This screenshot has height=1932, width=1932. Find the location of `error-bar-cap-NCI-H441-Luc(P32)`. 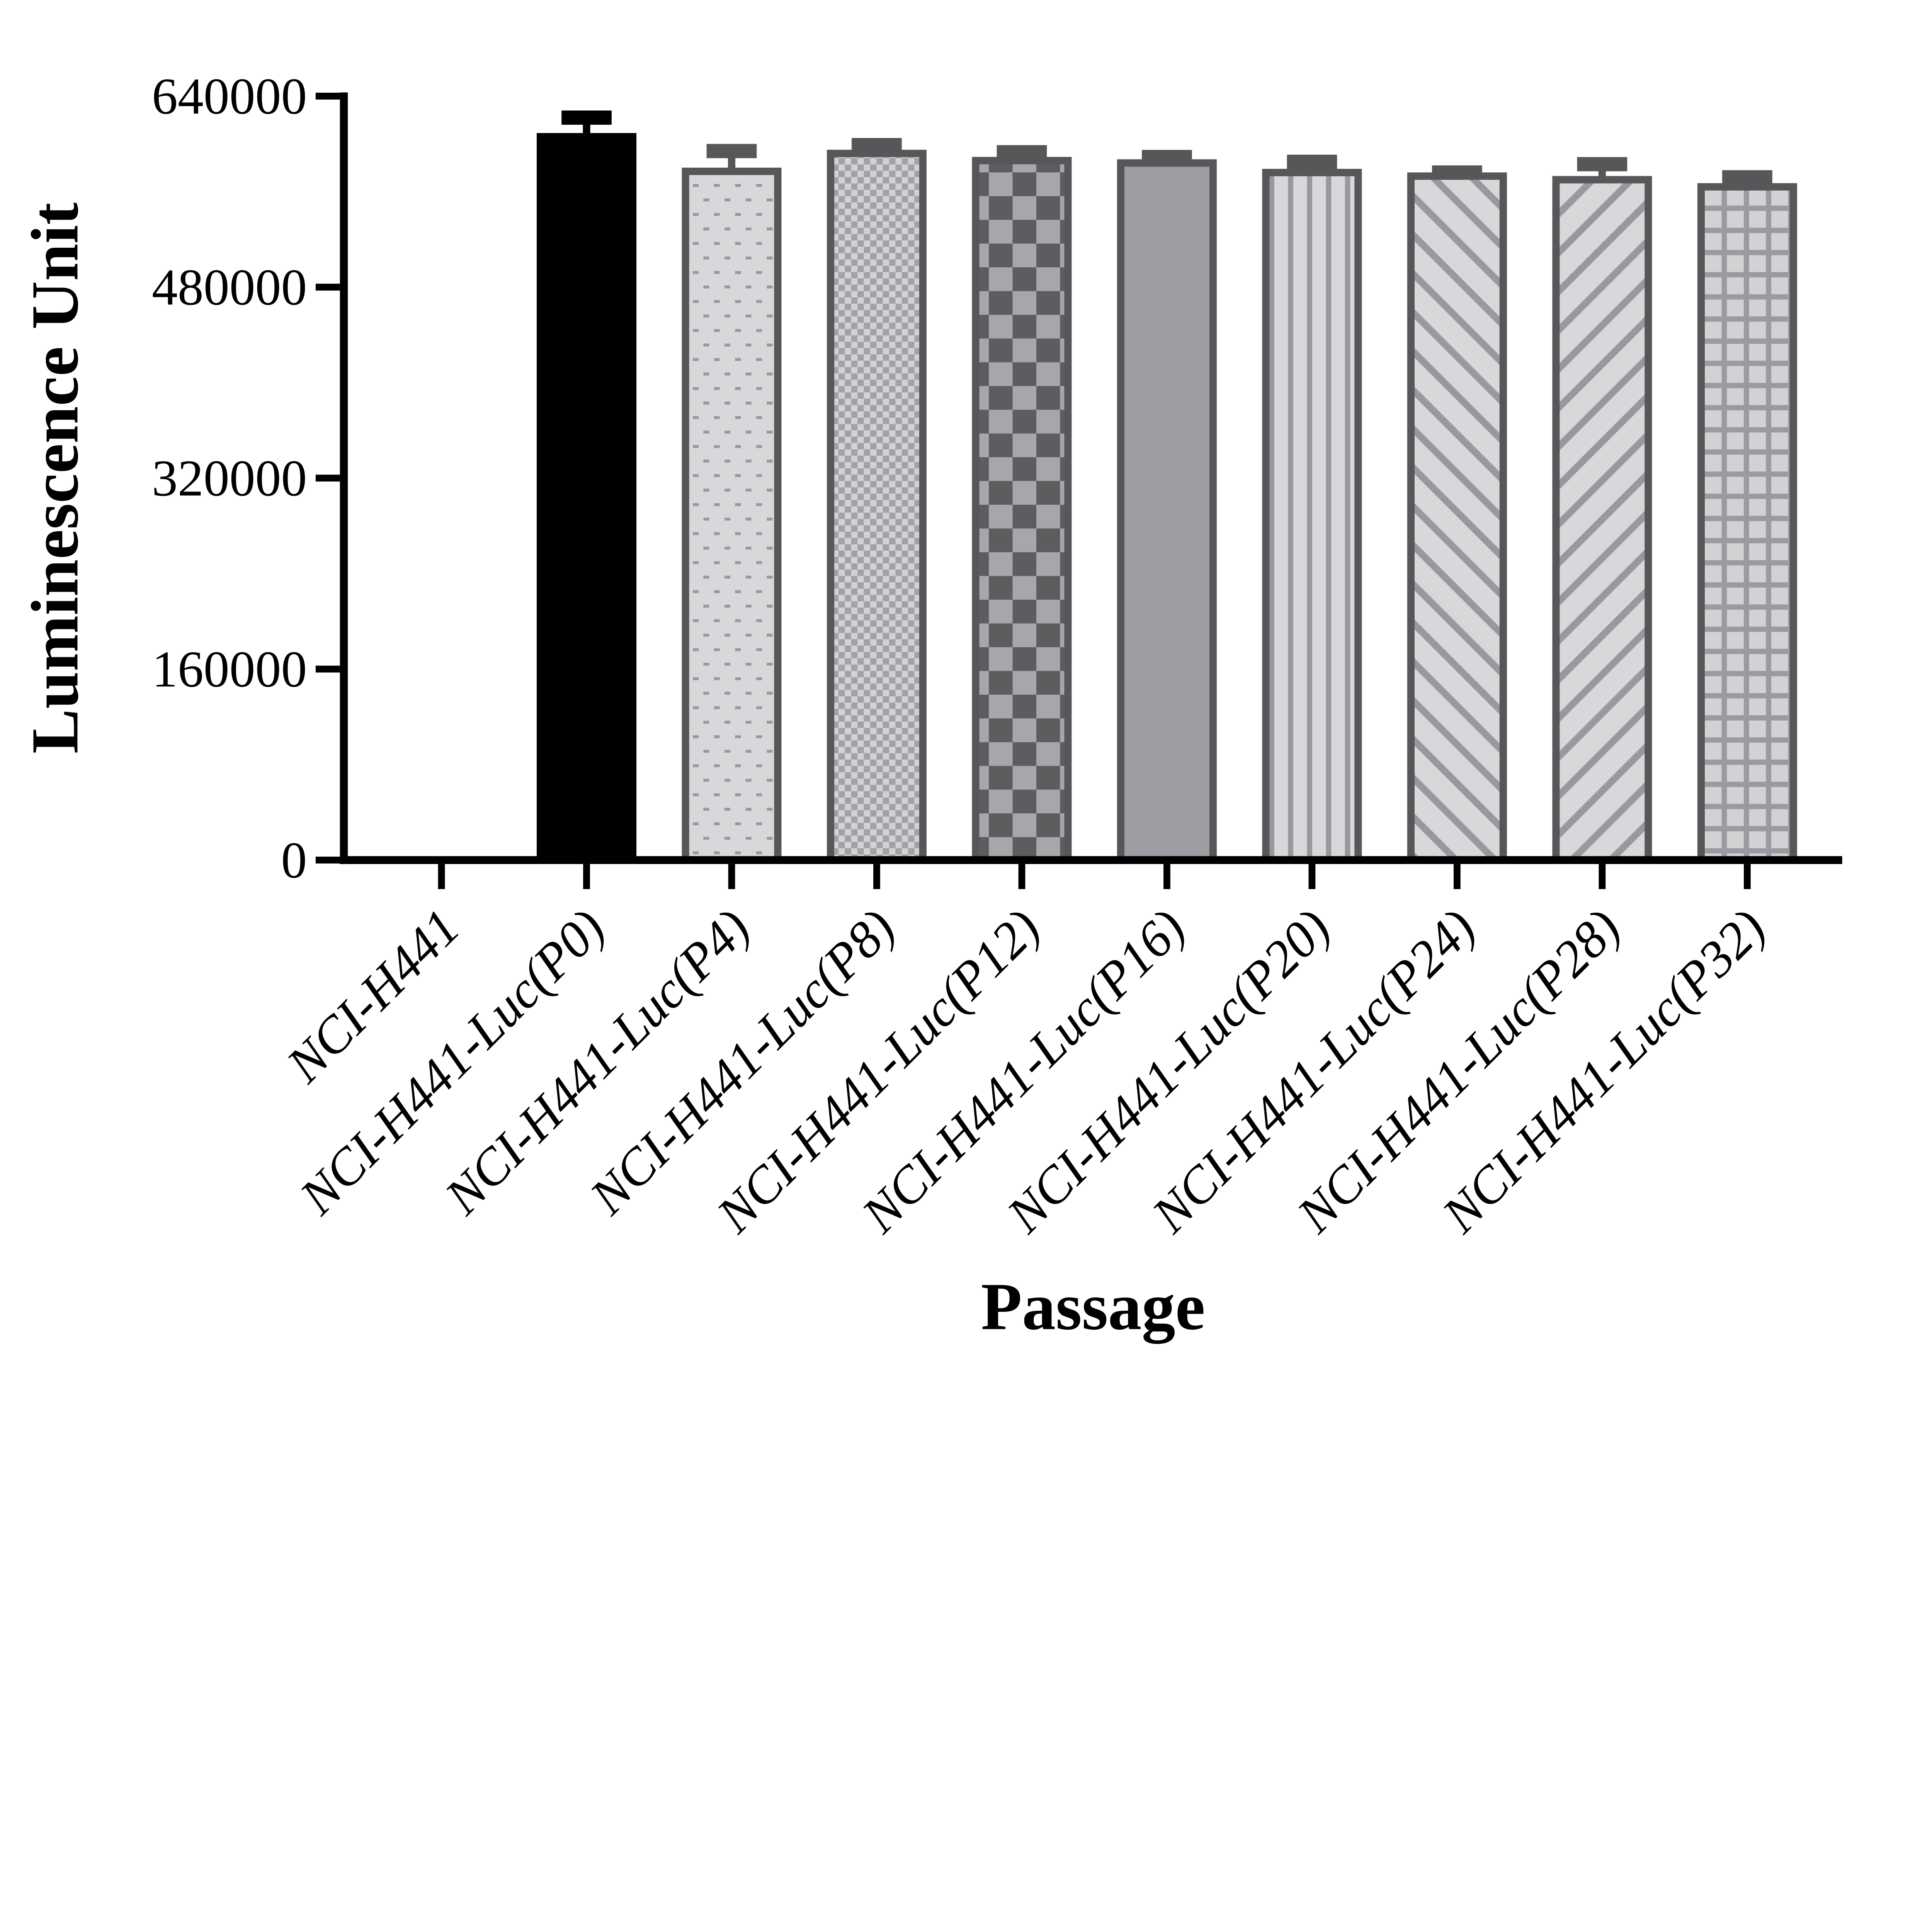

error-bar-cap-NCI-H441-Luc(P32) is located at coordinates (1747, 177).